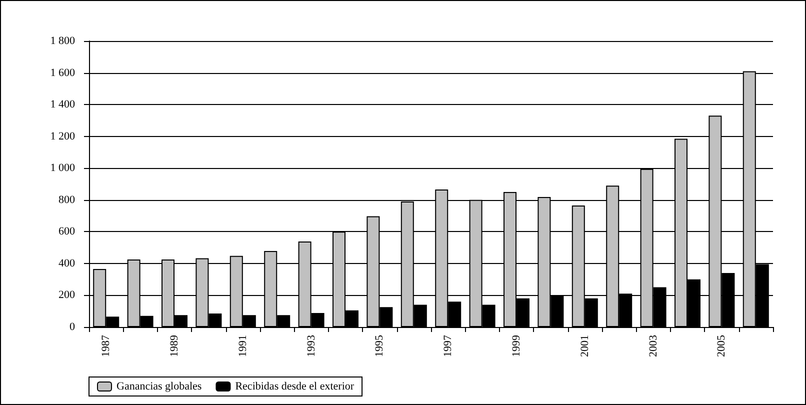 The width and height of the screenshot is (806, 405). What do you see at coordinates (584, 346) in the screenshot?
I see `x-tick-label: 2001` at bounding box center [584, 346].